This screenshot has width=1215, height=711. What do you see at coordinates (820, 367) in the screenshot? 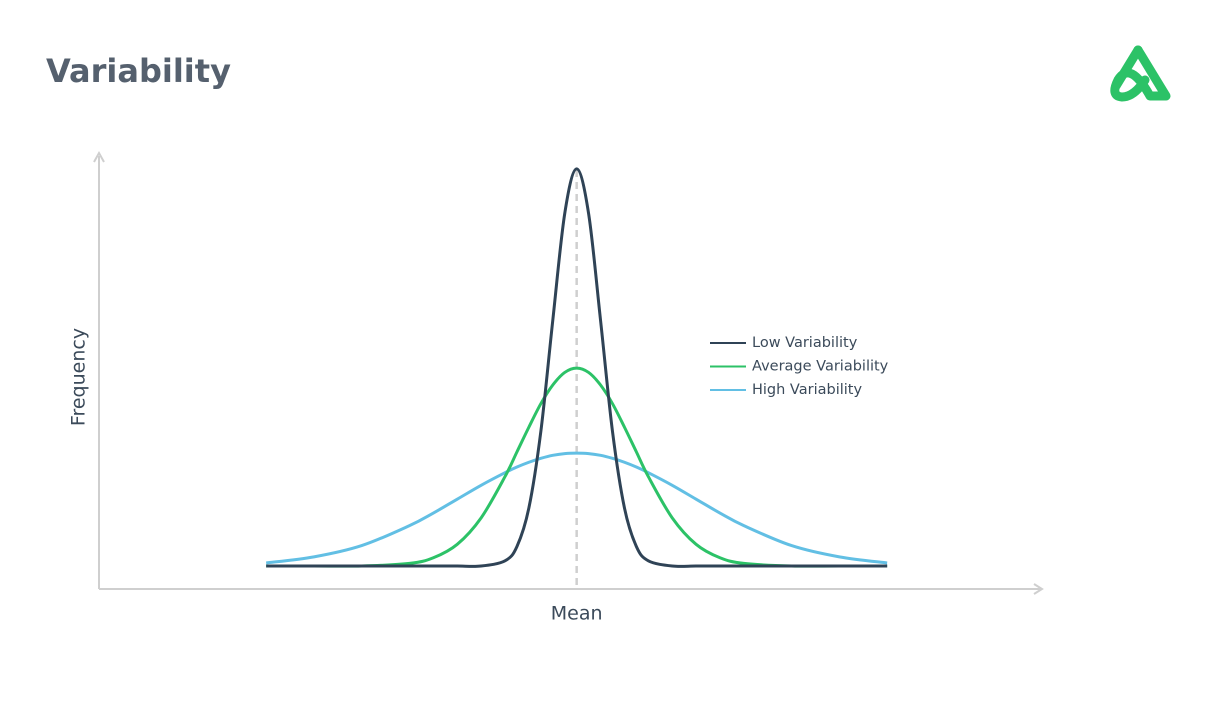
I see `legend-label: Average Variability` at bounding box center [820, 367].